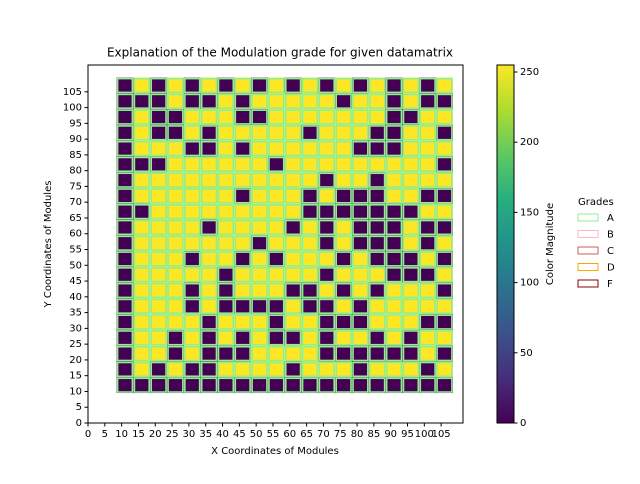 The image size is (640, 484). I want to click on y-tick-label: 55, so click(75, 250).